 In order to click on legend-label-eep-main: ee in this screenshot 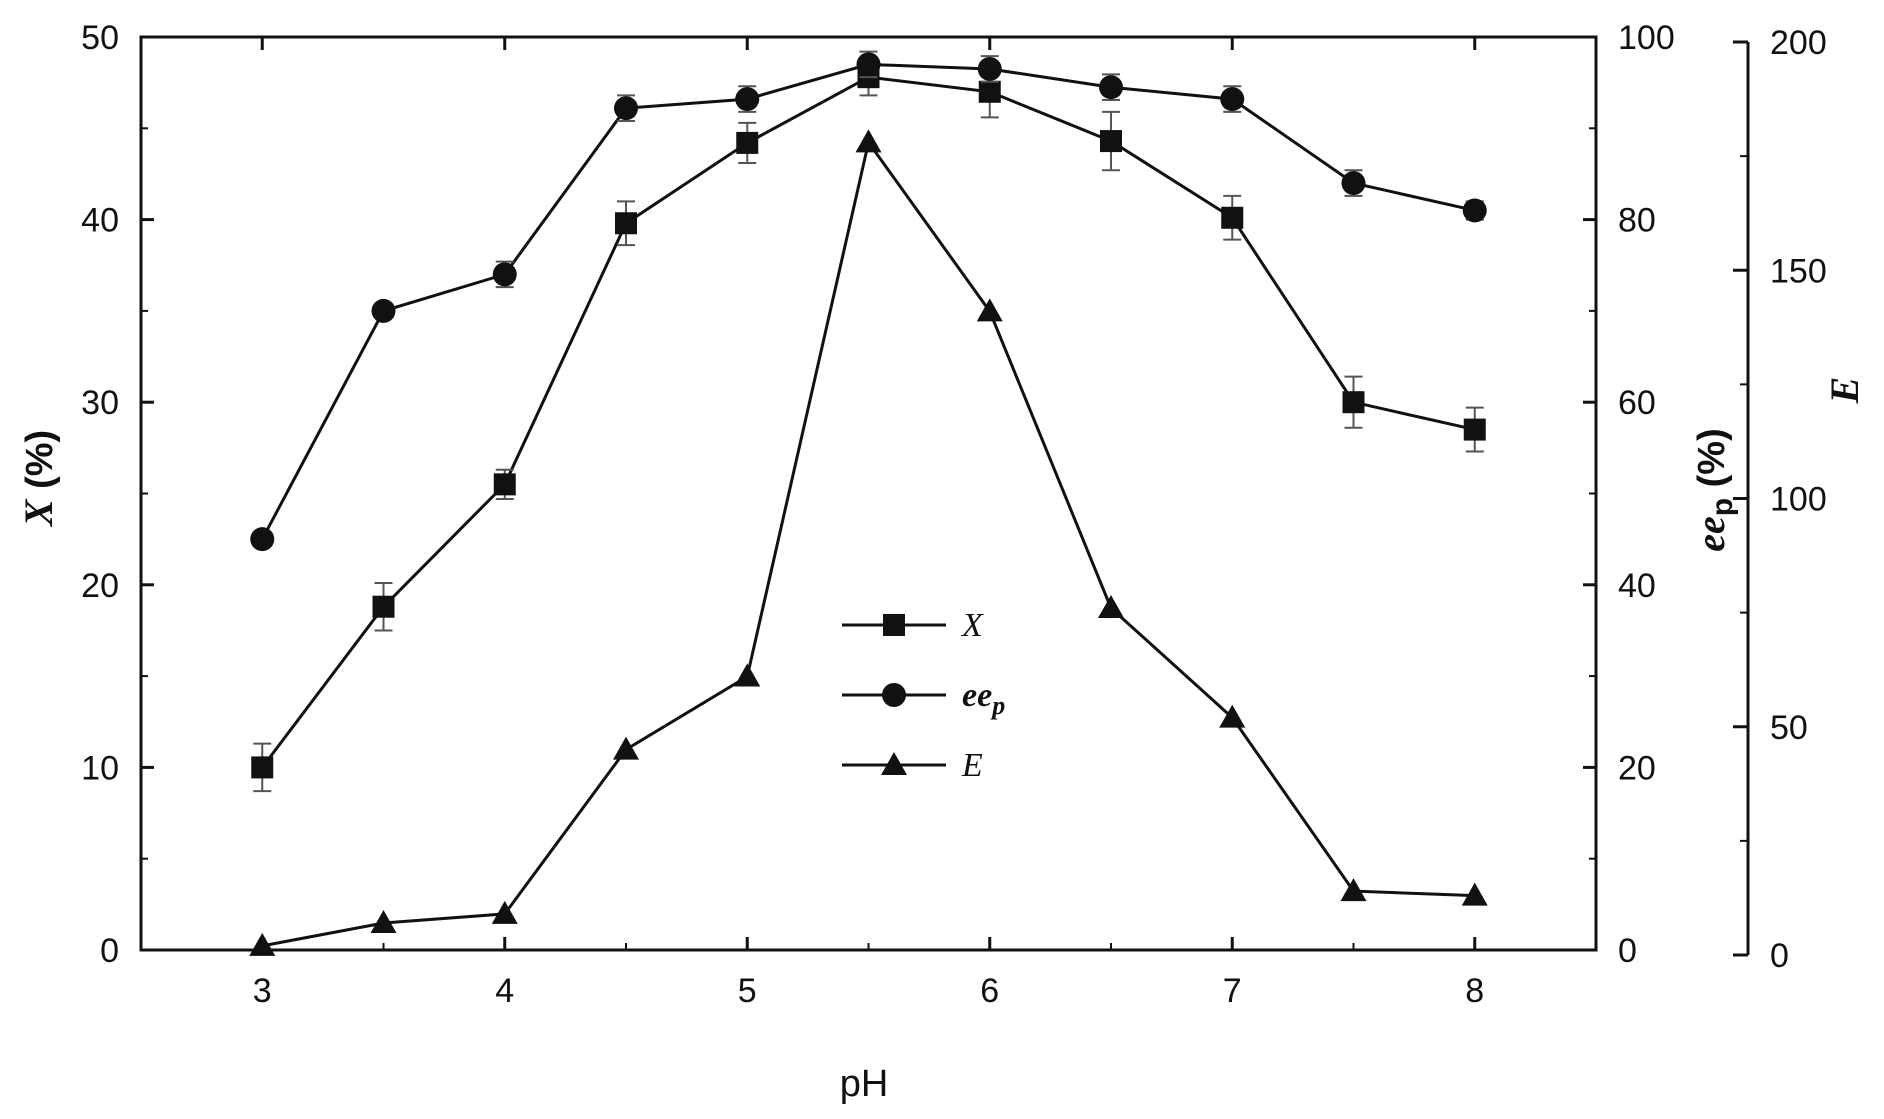, I will do `click(977, 695)`.